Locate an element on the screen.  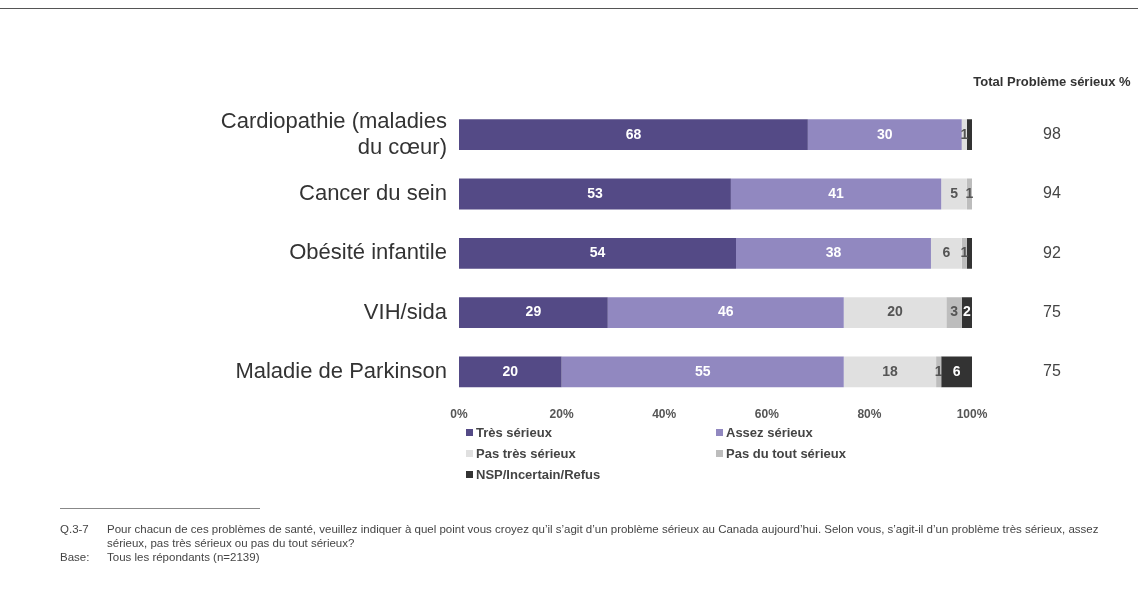
data-label: 29 is located at coordinates (533, 311).